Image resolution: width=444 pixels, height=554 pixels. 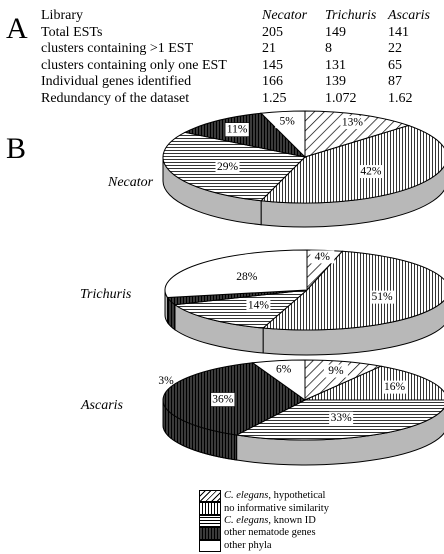 I want to click on pie-data-label: 51%, so click(x=382, y=297).